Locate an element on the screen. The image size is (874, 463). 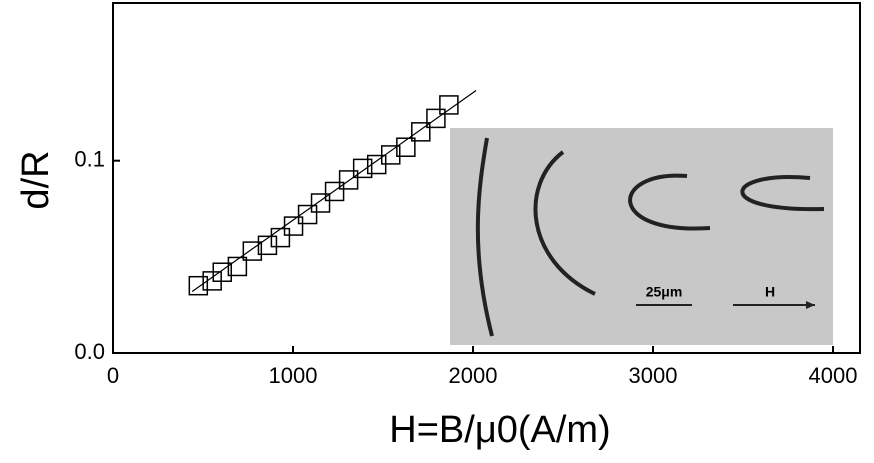
x-tick-label: 2000 is located at coordinates (473, 375).